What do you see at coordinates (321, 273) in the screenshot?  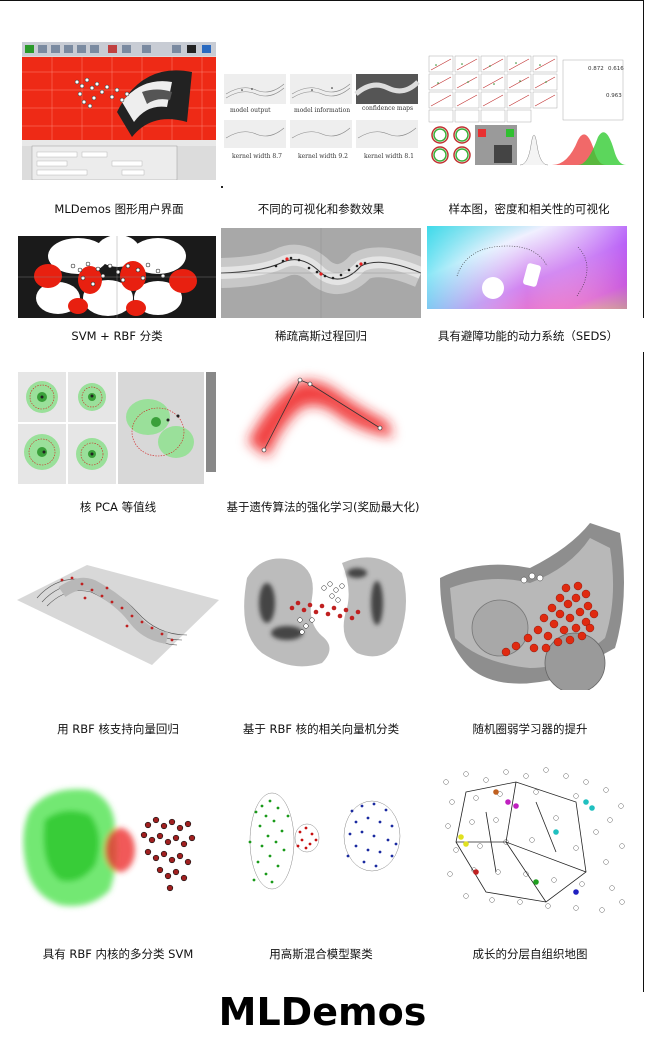 I see `sparse-gp-regression-image` at bounding box center [321, 273].